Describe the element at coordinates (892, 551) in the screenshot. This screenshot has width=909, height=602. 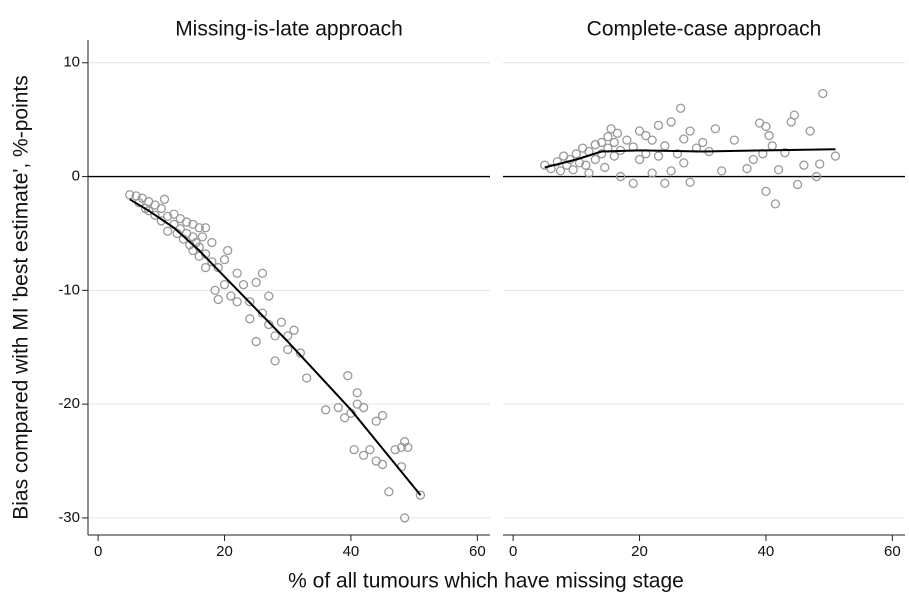
I see `x-tick-label: 60` at that location.